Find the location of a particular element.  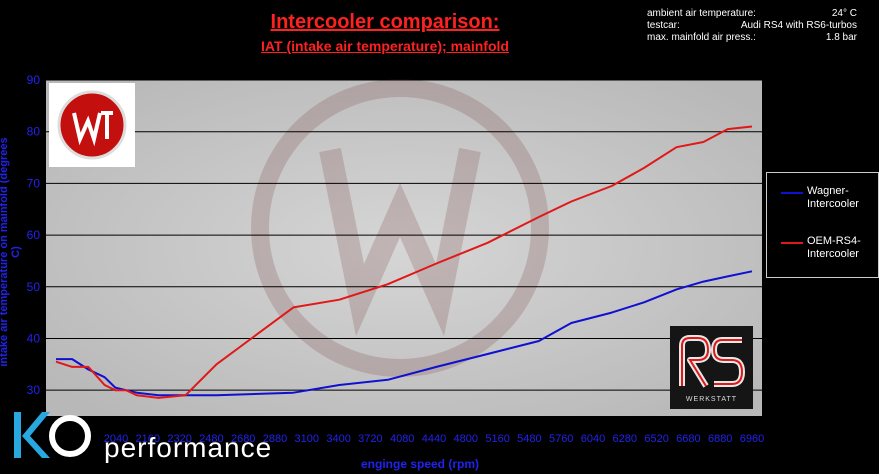

x-tick-label: 6680 is located at coordinates (688, 439).